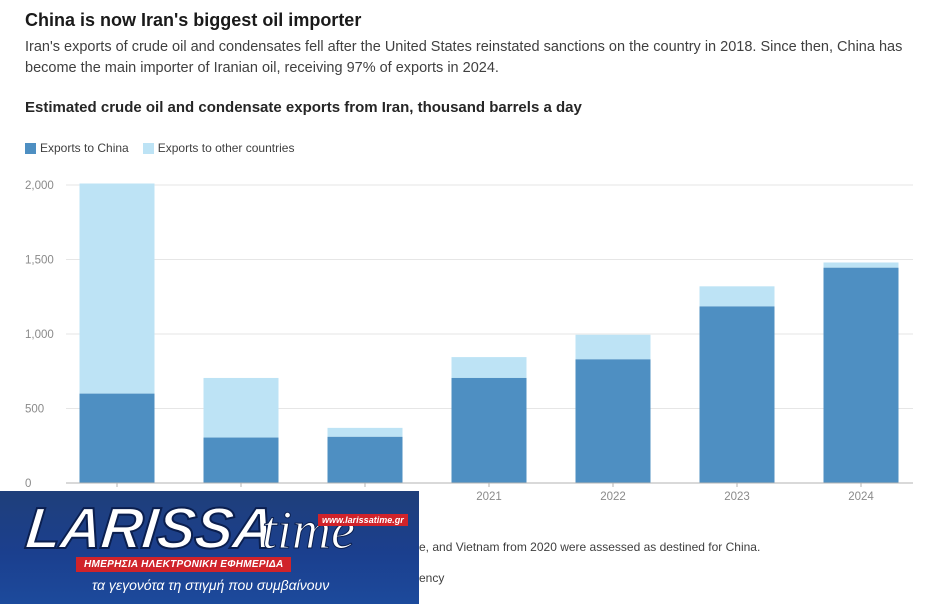 Image resolution: width=933 pixels, height=604 pixels. What do you see at coordinates (39, 261) in the screenshot?
I see `y-tick-label: 1,500` at bounding box center [39, 261].